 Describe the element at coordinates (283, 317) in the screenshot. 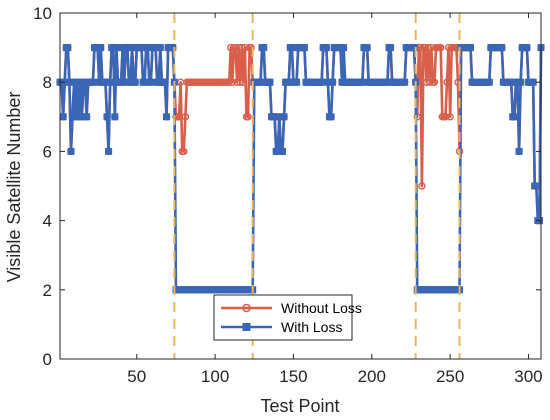

I see `legend-box` at that location.